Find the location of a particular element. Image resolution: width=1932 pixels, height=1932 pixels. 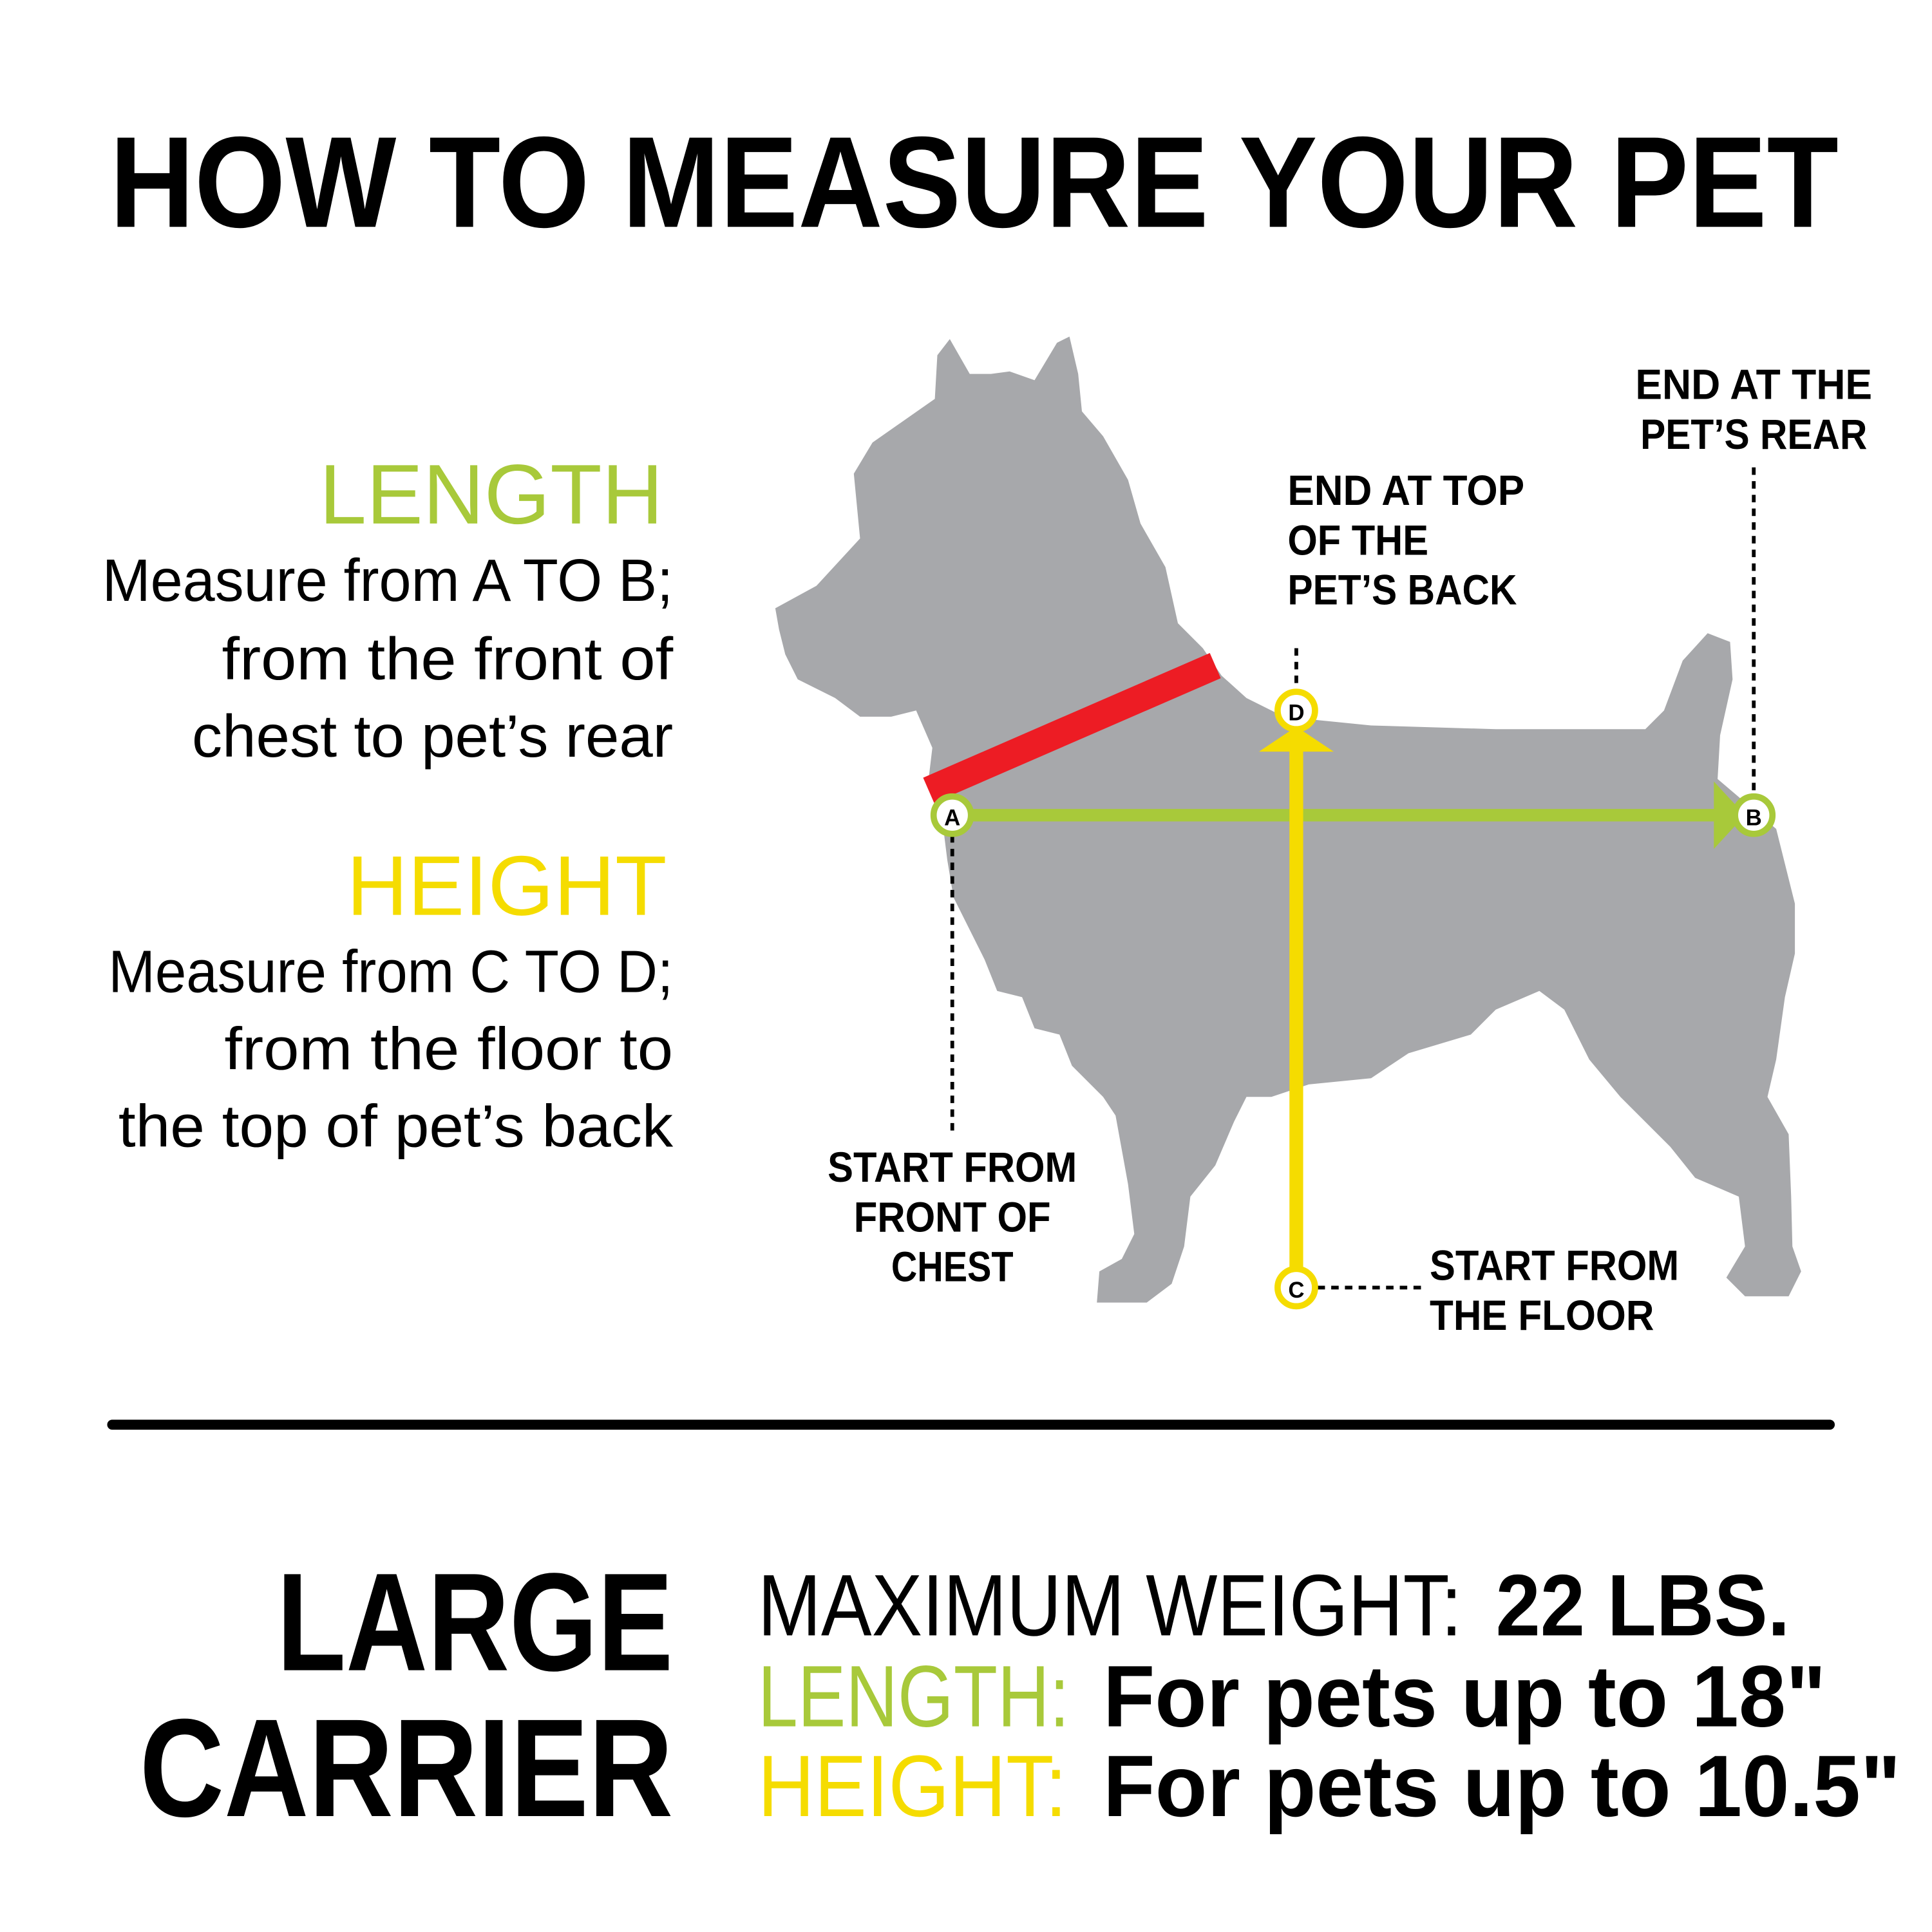

length-line: chest to pet’s rear is located at coordinates (432, 737).